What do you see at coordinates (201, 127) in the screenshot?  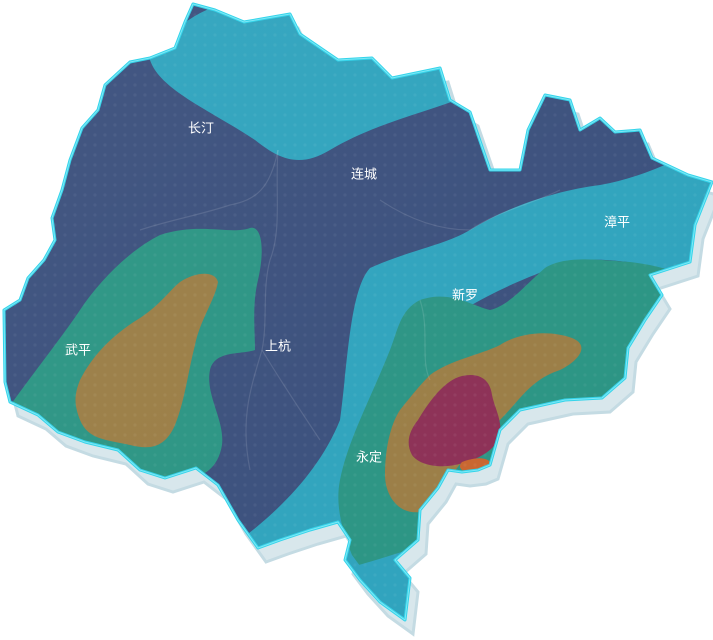 I see `city-label-changting: 长汀` at bounding box center [201, 127].